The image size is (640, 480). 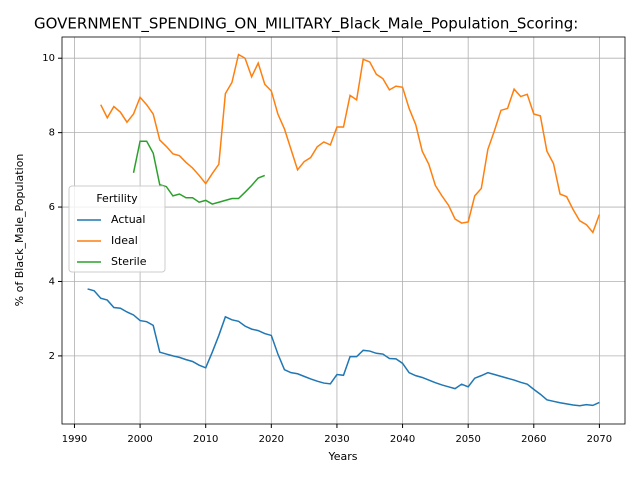 What do you see at coordinates (599, 439) in the screenshot?
I see `x-tick-label: 2070` at bounding box center [599, 439].